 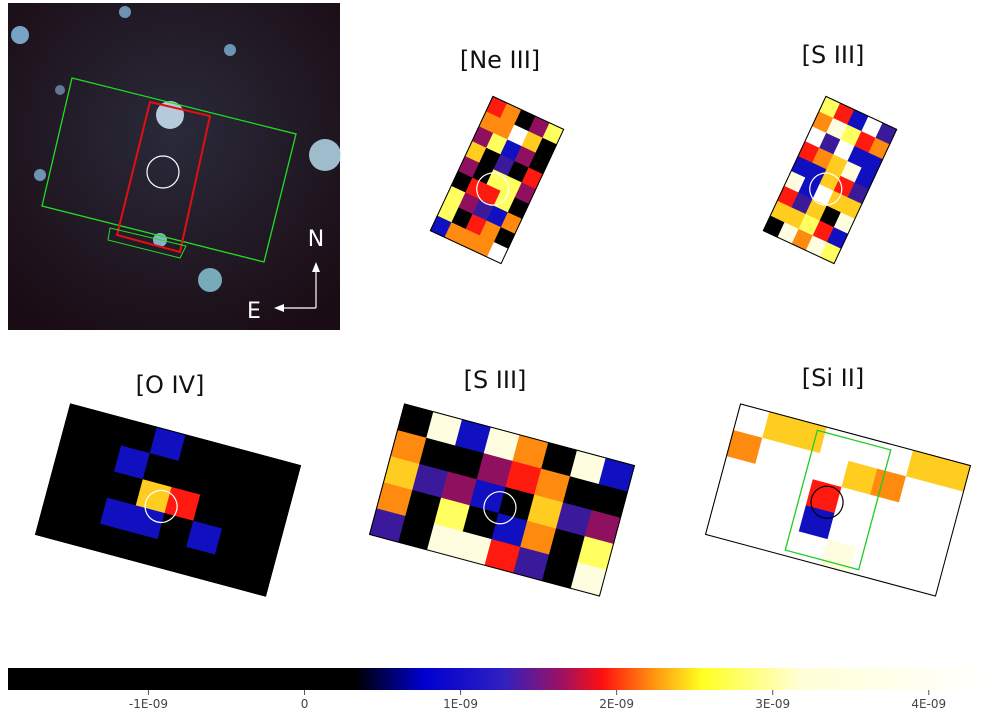 What do you see at coordinates (316, 239) in the screenshot?
I see `compass-north: N` at bounding box center [316, 239].